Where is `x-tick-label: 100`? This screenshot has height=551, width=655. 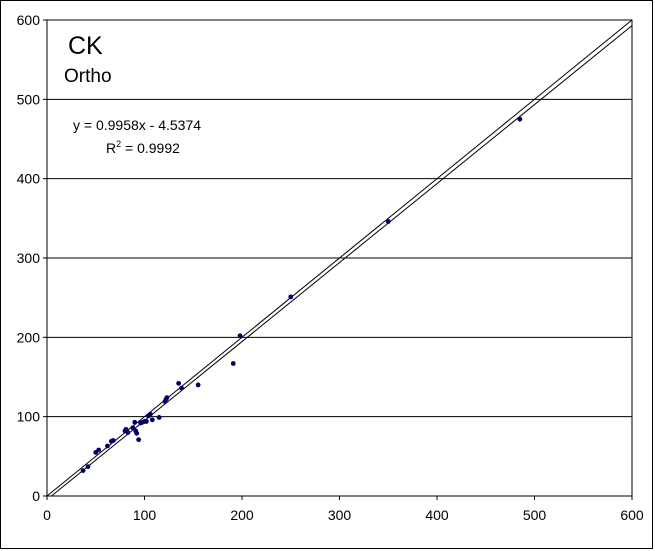 x-tick-label: 100 is located at coordinates (145, 515).